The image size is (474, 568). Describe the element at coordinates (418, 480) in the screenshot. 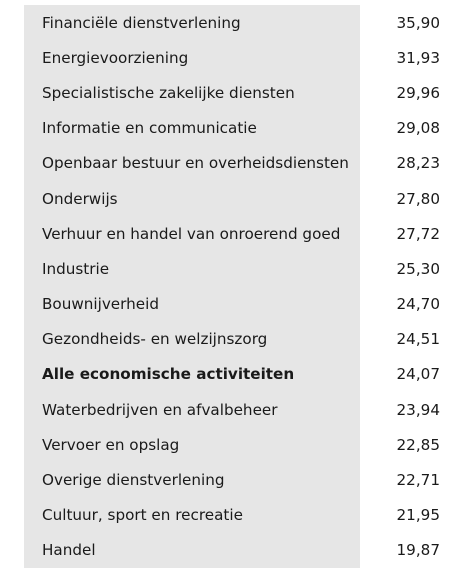

I see `row-value: 22,71` at that location.